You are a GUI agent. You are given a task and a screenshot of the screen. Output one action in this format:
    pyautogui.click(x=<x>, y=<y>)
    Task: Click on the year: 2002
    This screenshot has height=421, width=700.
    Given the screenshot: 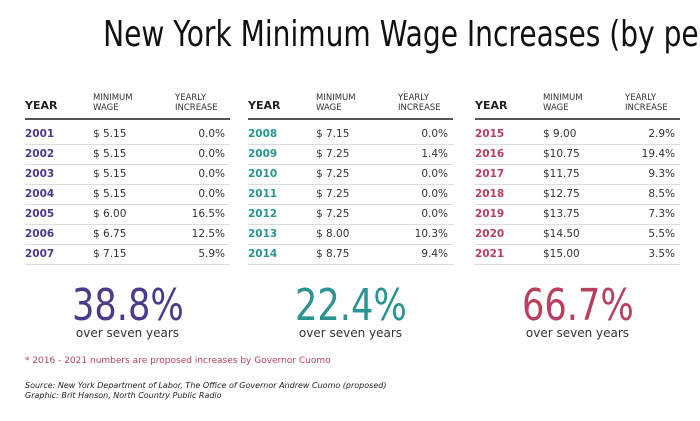 What is the action you would take?
    pyautogui.click(x=40, y=154)
    